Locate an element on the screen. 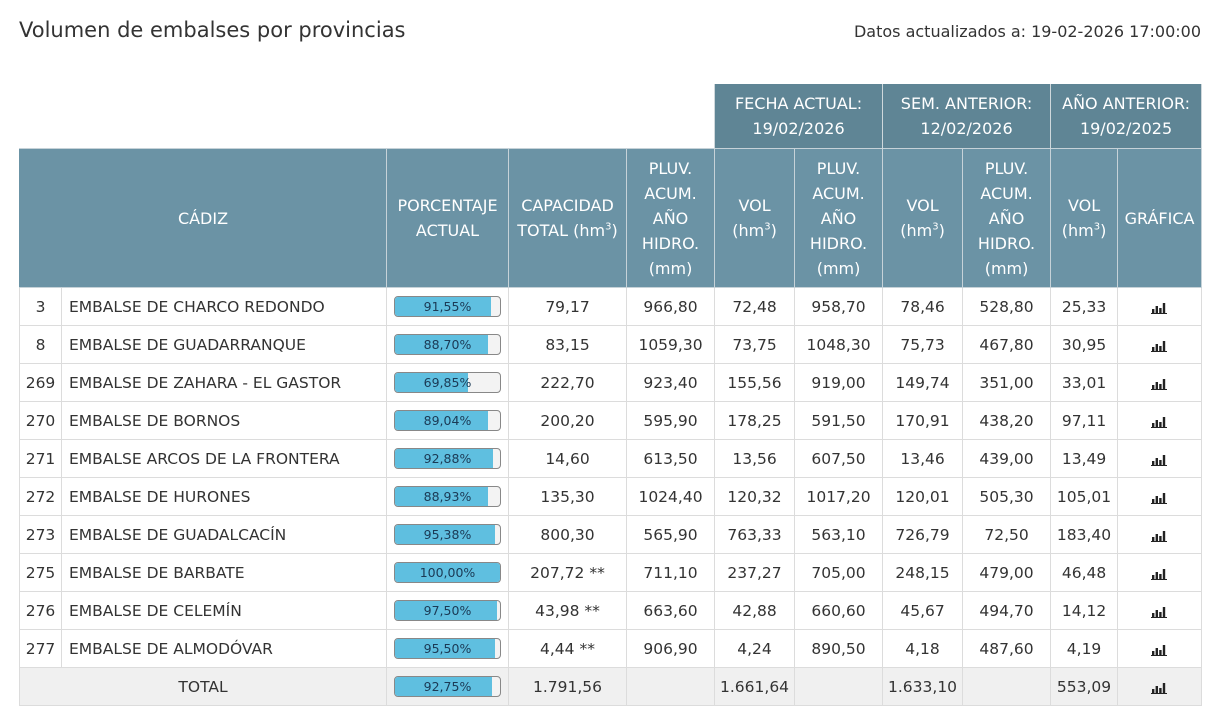 The width and height of the screenshot is (1220, 716). total-vol-previous-year: 553,09 is located at coordinates (1084, 686).